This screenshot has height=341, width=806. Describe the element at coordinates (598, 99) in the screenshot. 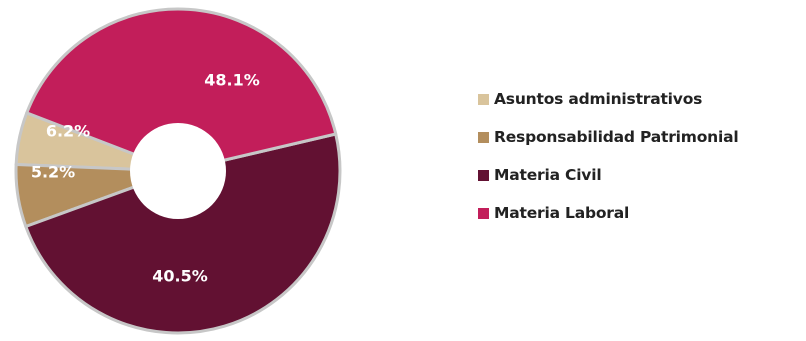

I see `legend-label: Asuntos administrativos` at that location.